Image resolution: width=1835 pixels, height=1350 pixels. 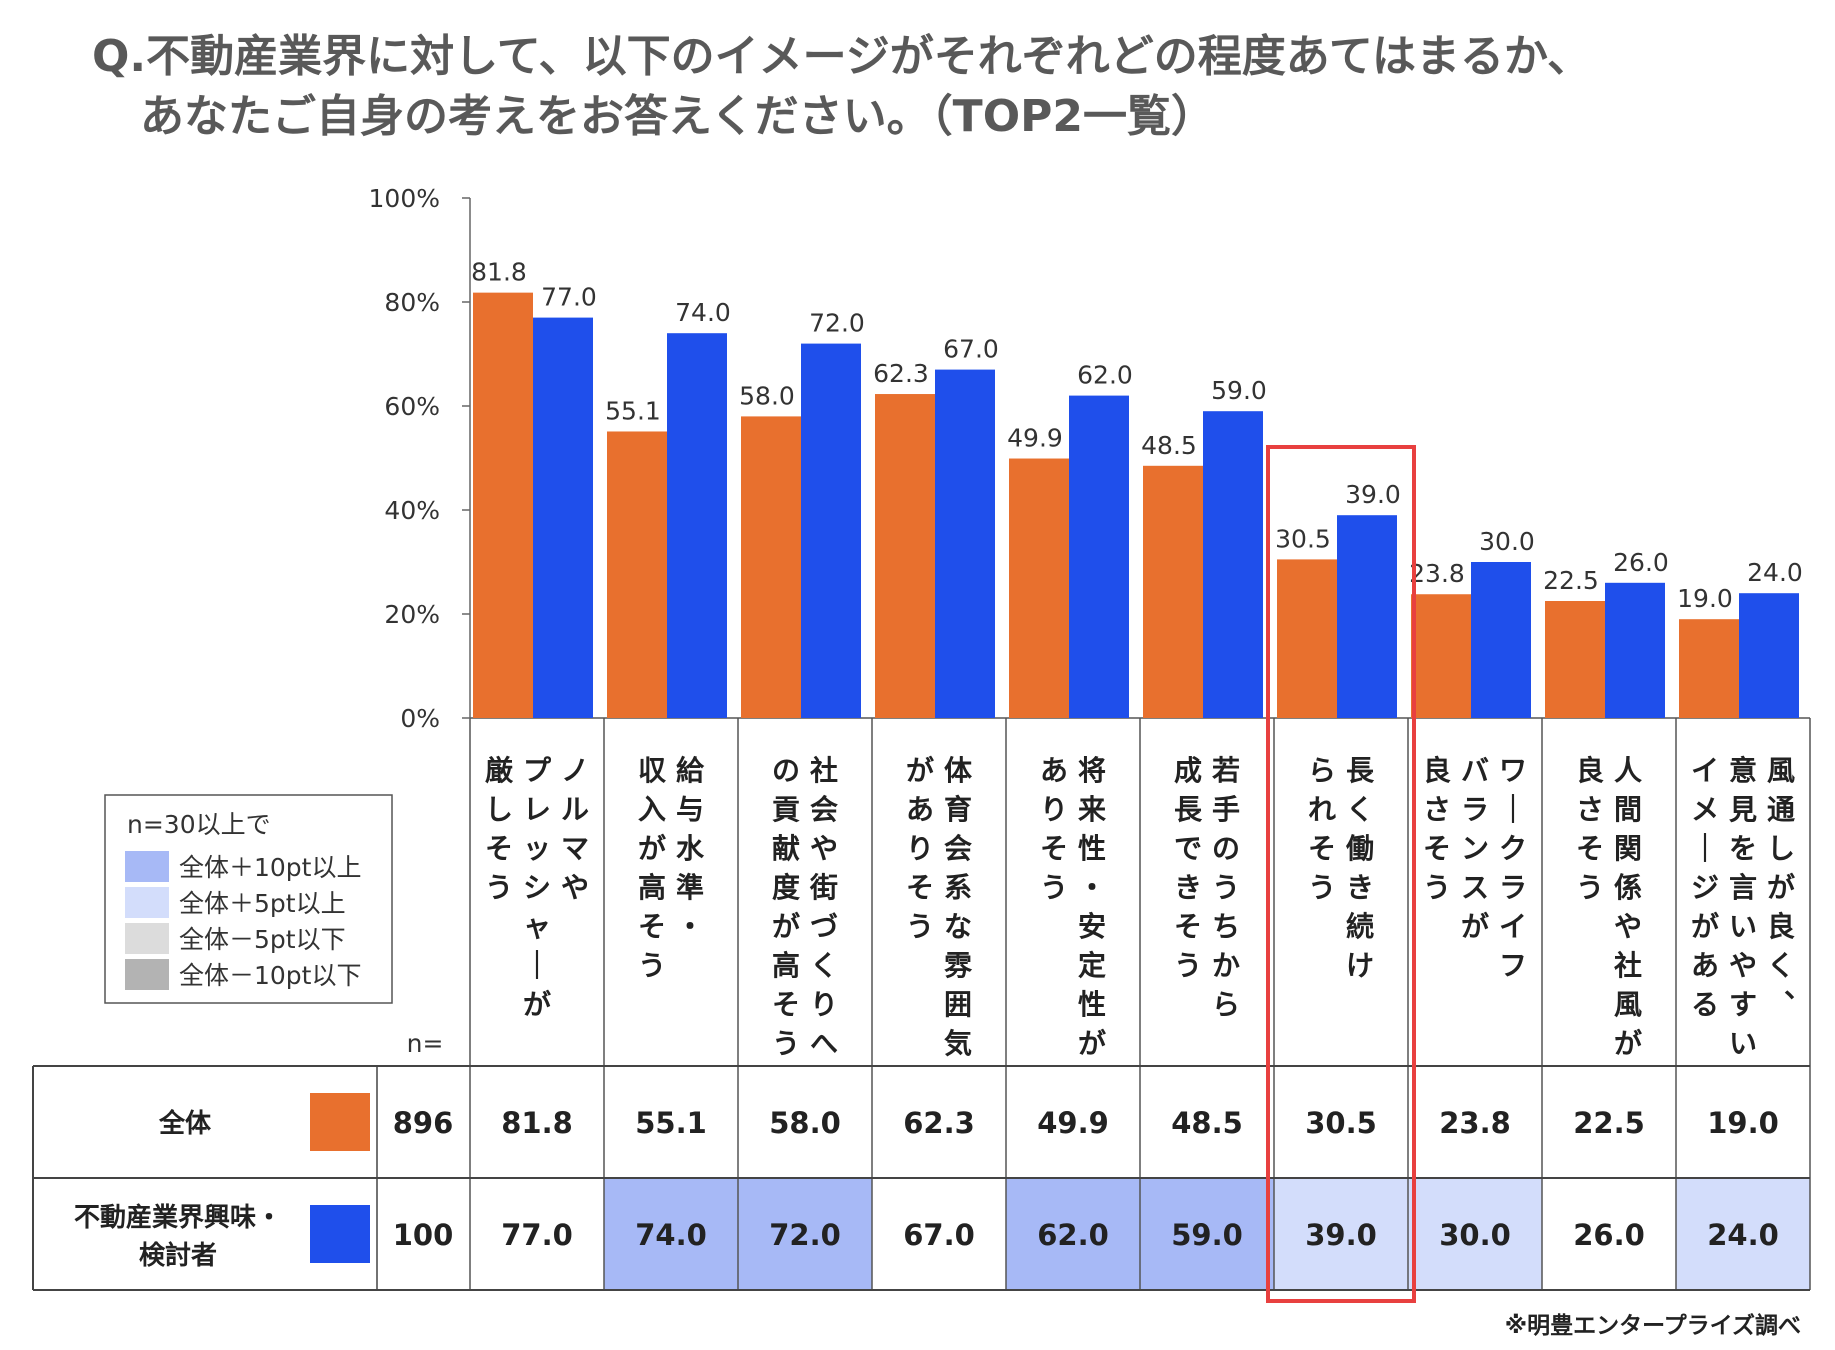 What do you see at coordinates (671, 1123) in the screenshot?
I see `table-value-cell: 55.1` at bounding box center [671, 1123].